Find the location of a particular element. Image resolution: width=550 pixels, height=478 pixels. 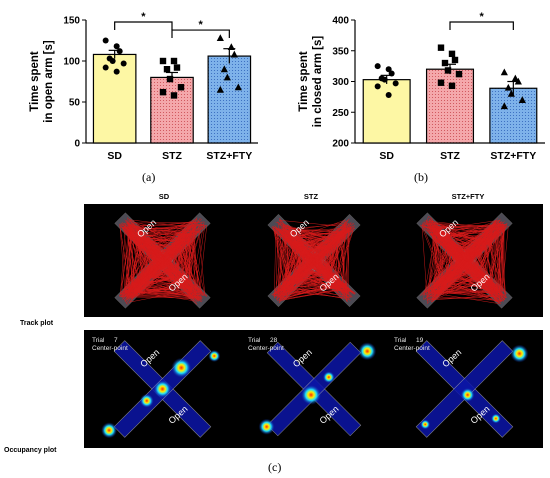

y-tick-label: 0 is located at coordinates (77, 144).